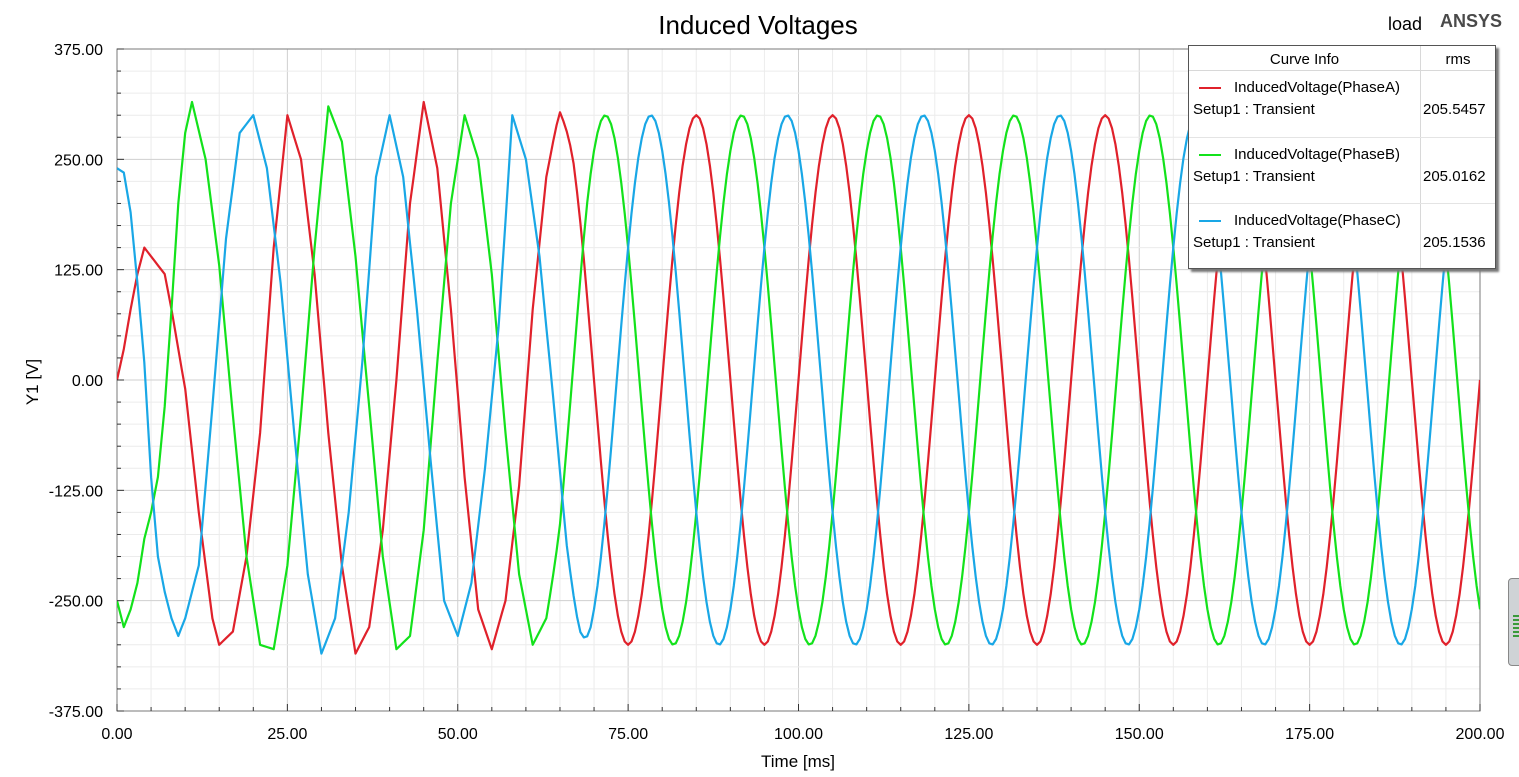 The image size is (1519, 777). What do you see at coordinates (758, 25) in the screenshot?
I see `chart-title: Induced Voltages` at bounding box center [758, 25].